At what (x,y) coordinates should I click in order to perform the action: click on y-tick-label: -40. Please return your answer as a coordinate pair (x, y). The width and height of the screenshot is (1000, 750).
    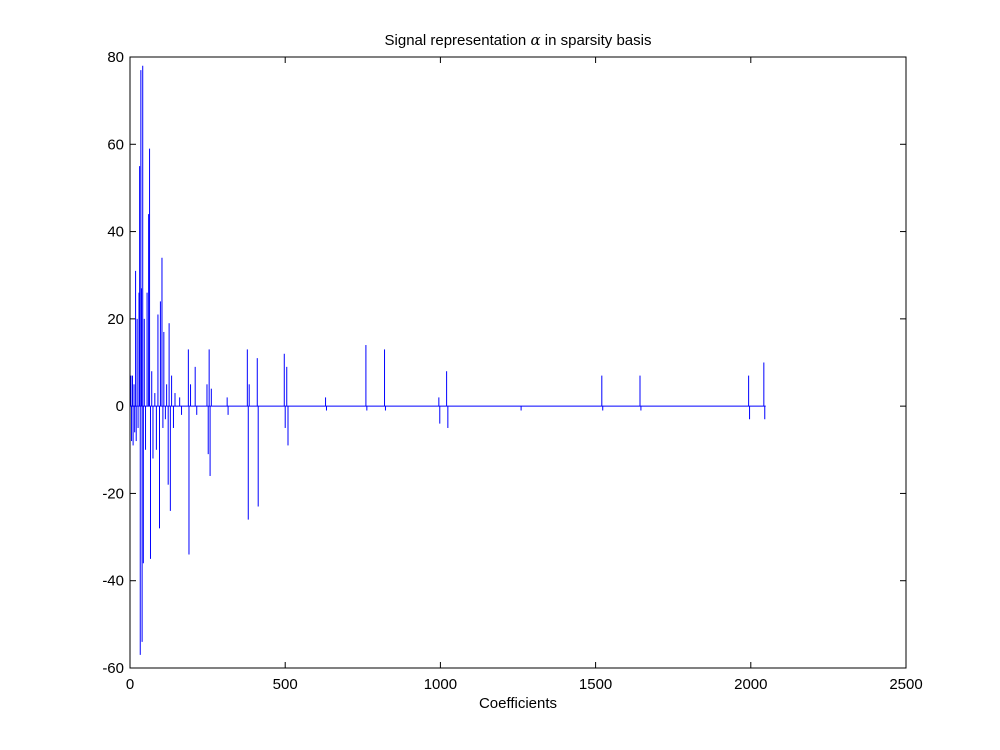
    Looking at the image, I should click on (113, 581).